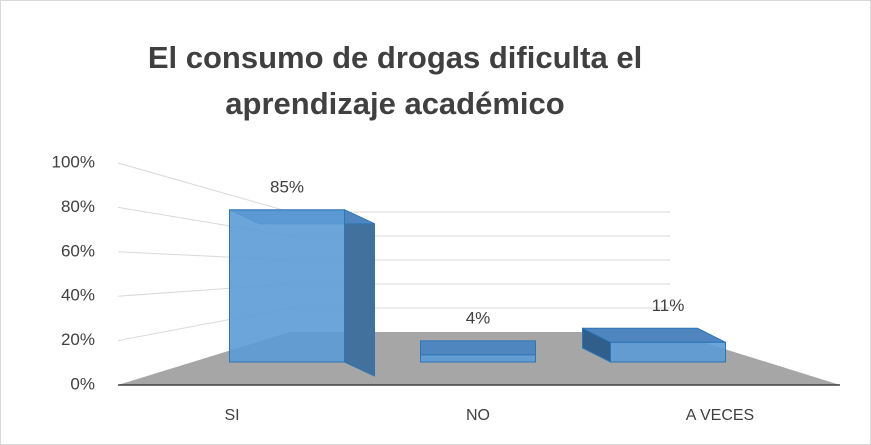  What do you see at coordinates (359, 293) in the screenshot?
I see `bar-side` at bounding box center [359, 293].